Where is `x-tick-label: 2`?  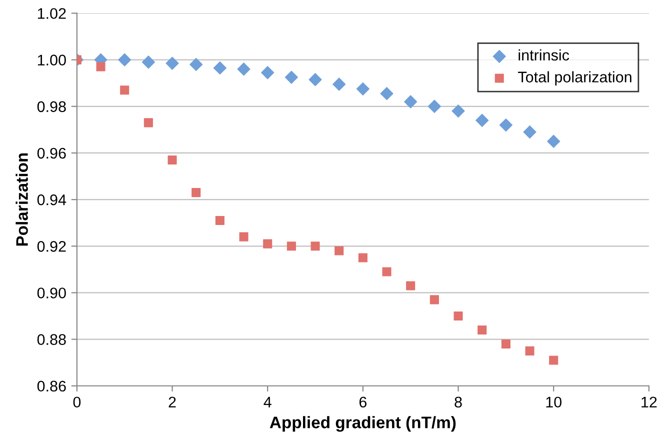 x-tick-label: 2 is located at coordinates (172, 402).